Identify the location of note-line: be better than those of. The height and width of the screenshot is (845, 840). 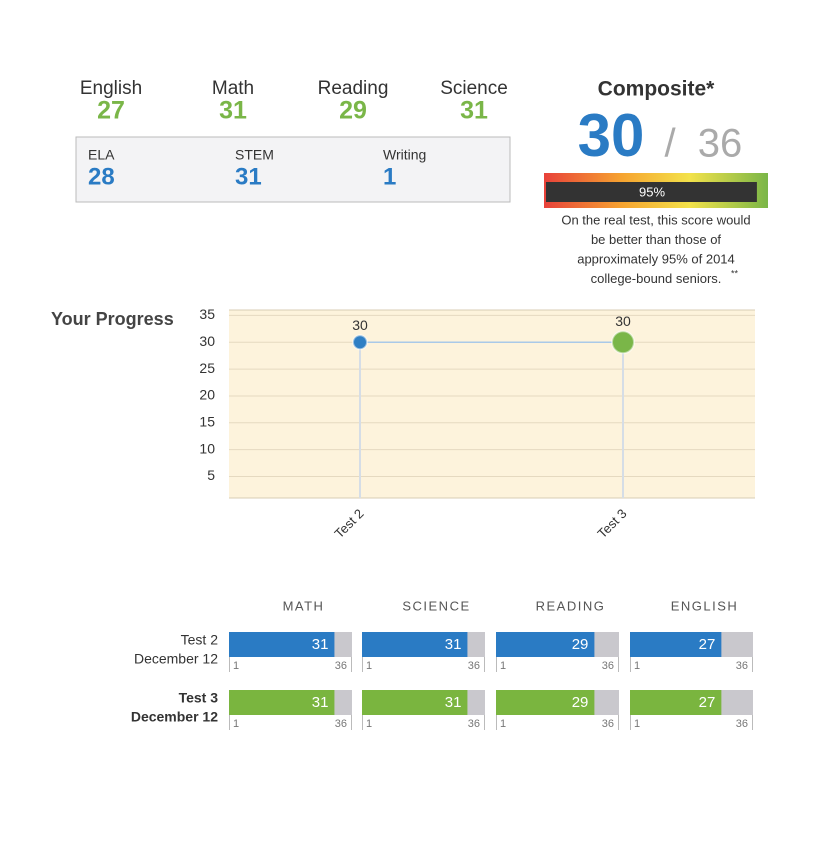
(656, 239).